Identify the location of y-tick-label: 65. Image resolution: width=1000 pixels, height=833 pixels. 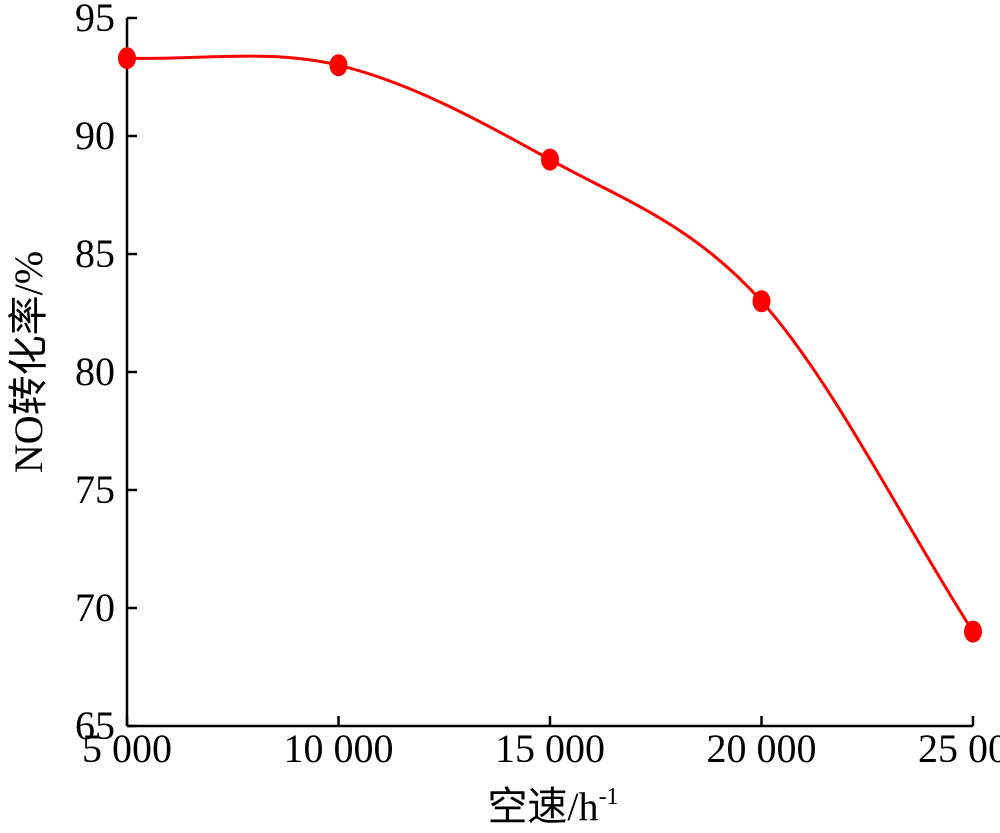
(95, 725).